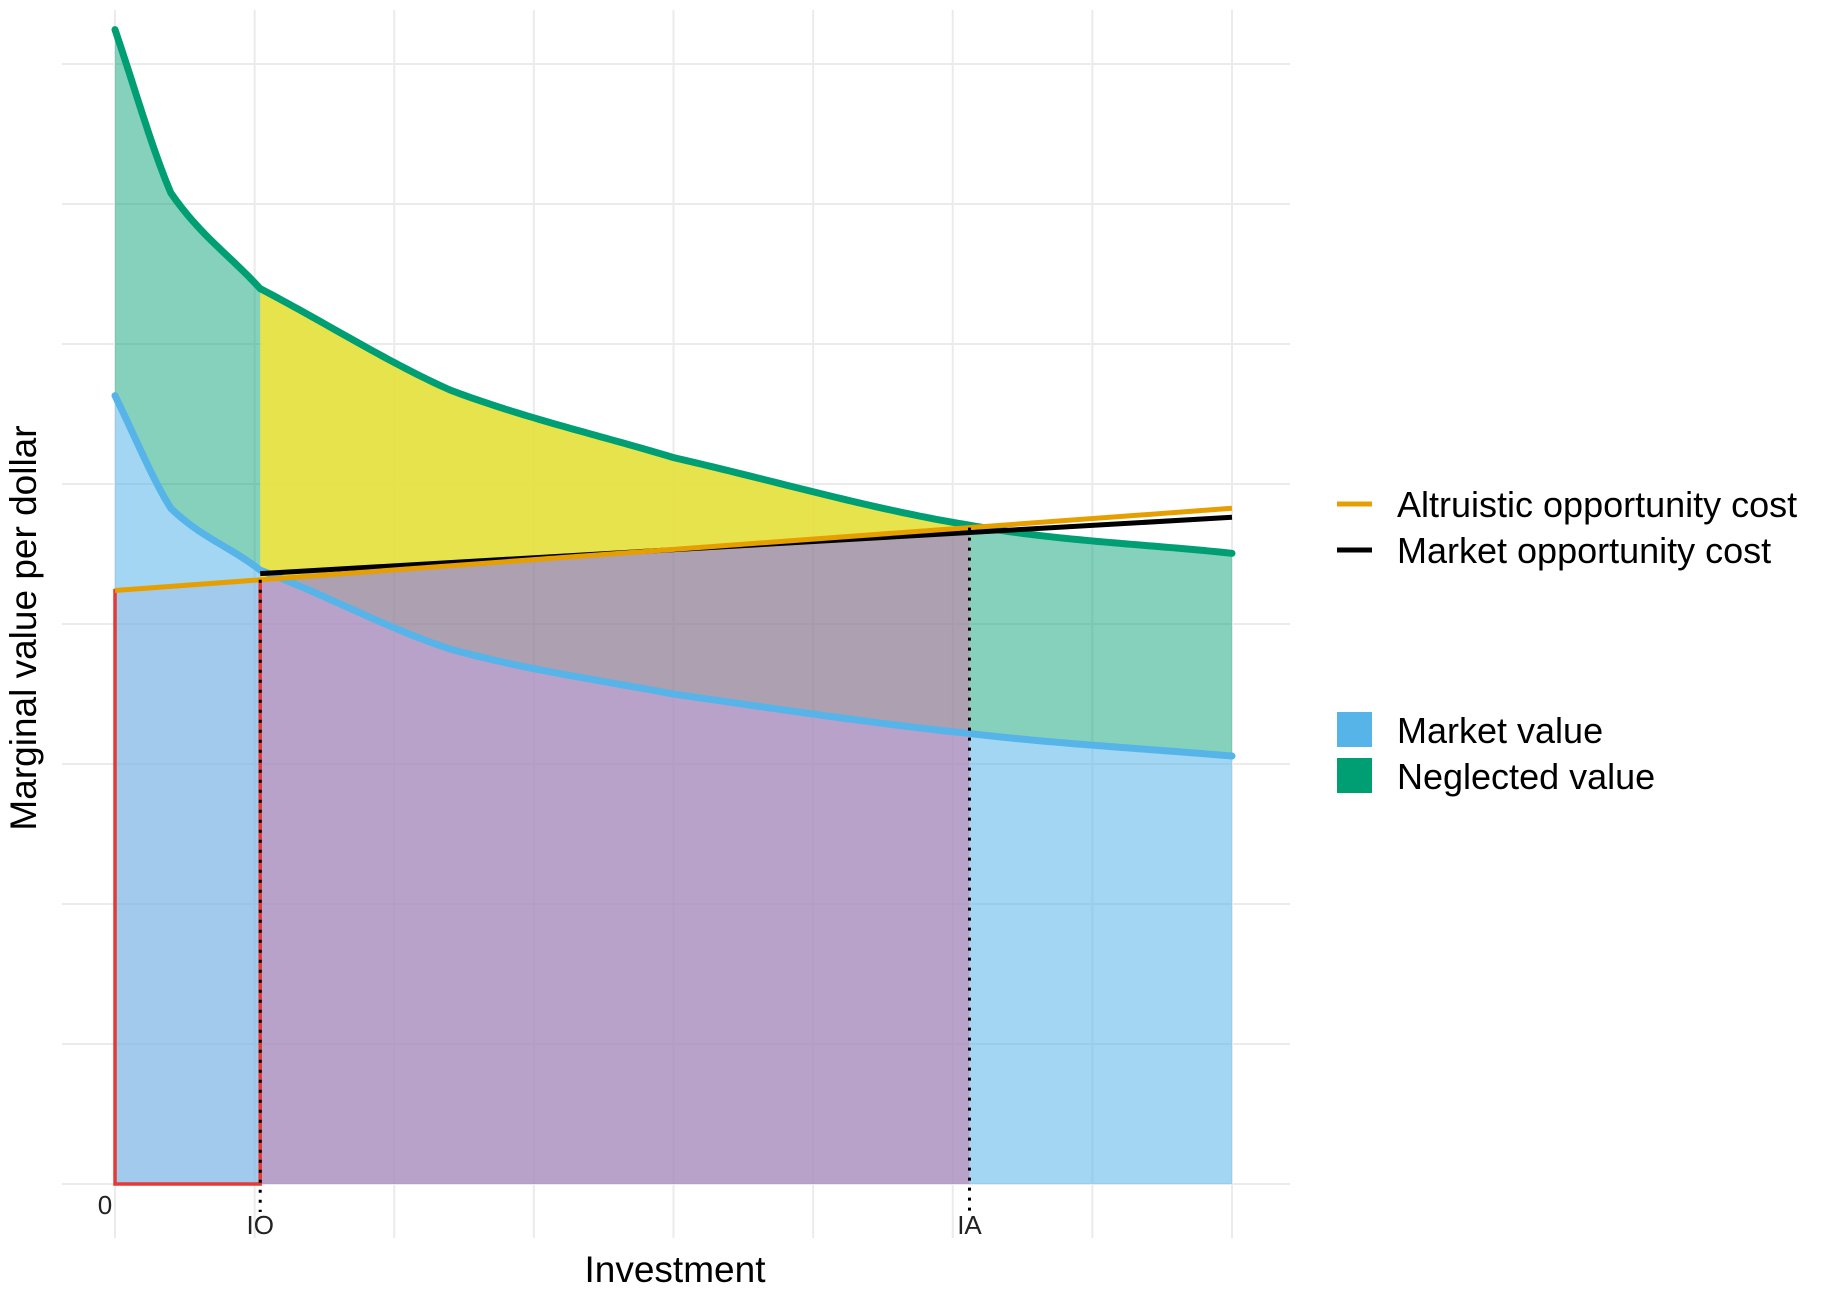 The image size is (1826, 1294). Describe the element at coordinates (105, 1205) in the screenshot. I see `x-tick-label: 0` at that location.